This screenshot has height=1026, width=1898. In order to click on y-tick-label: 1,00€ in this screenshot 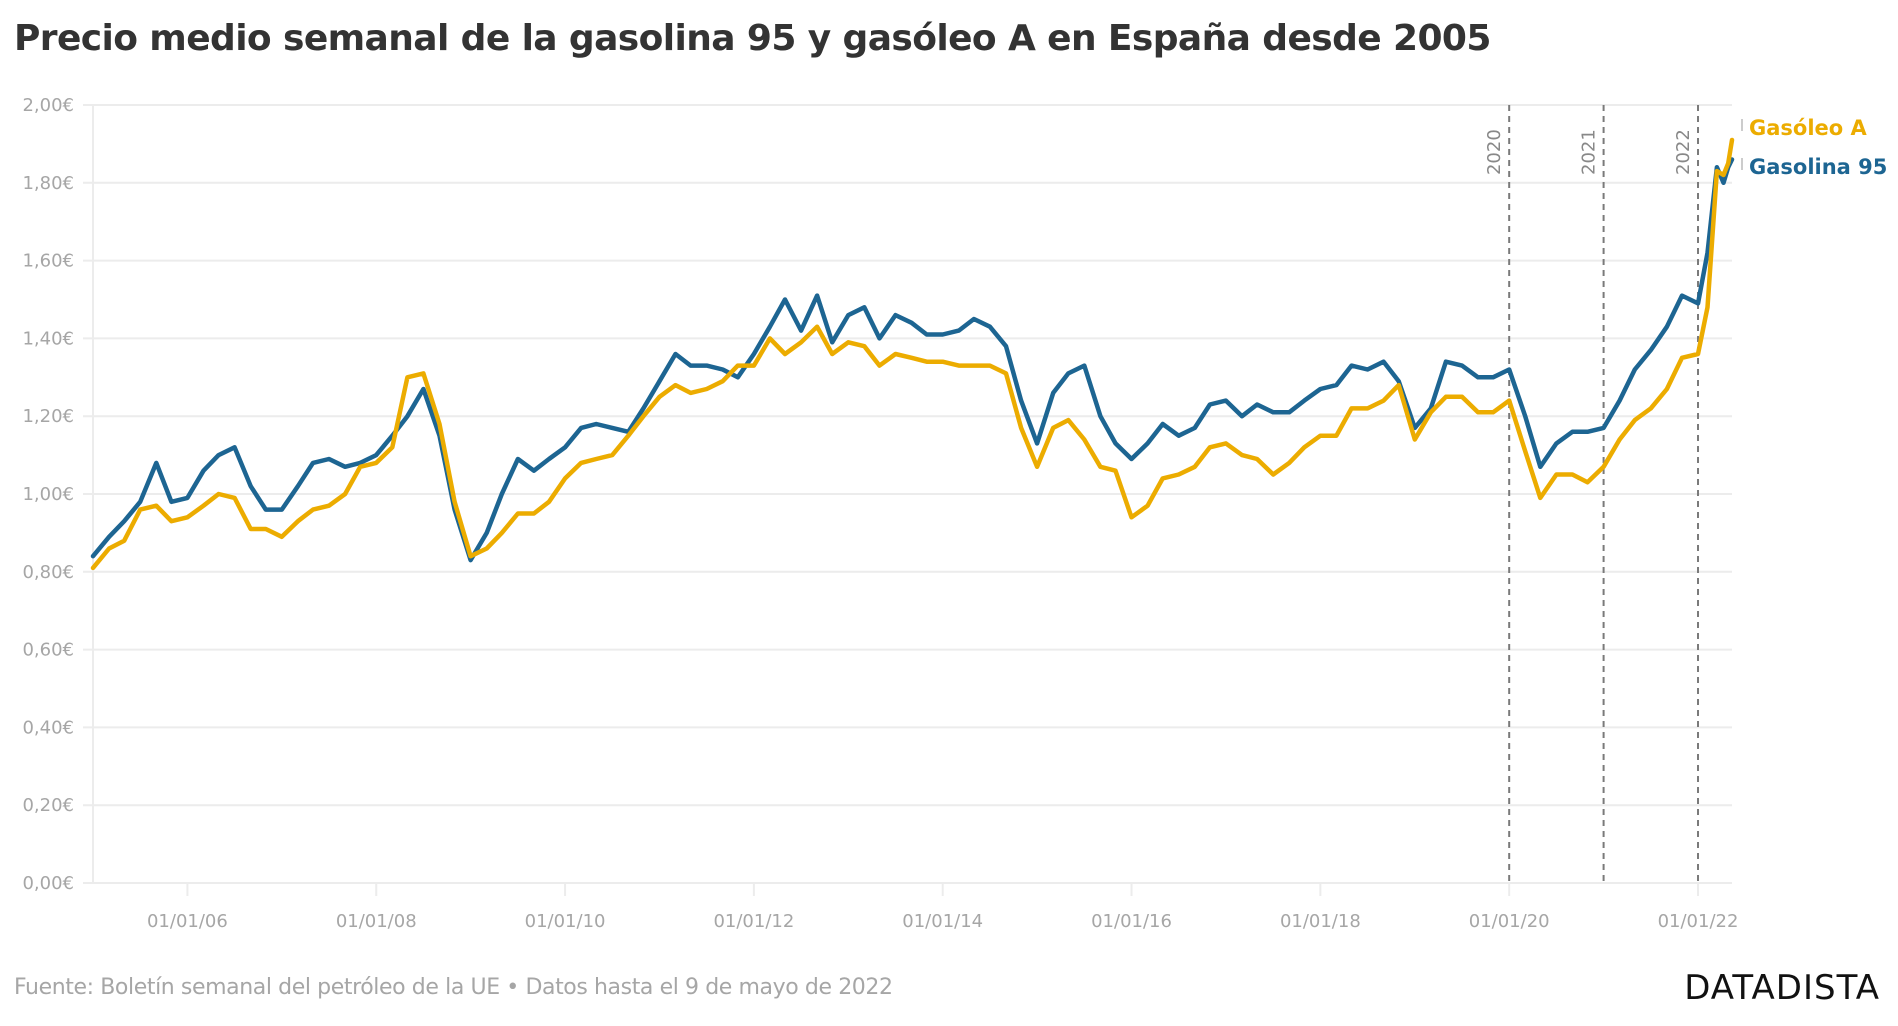, I will do `click(48, 494)`.